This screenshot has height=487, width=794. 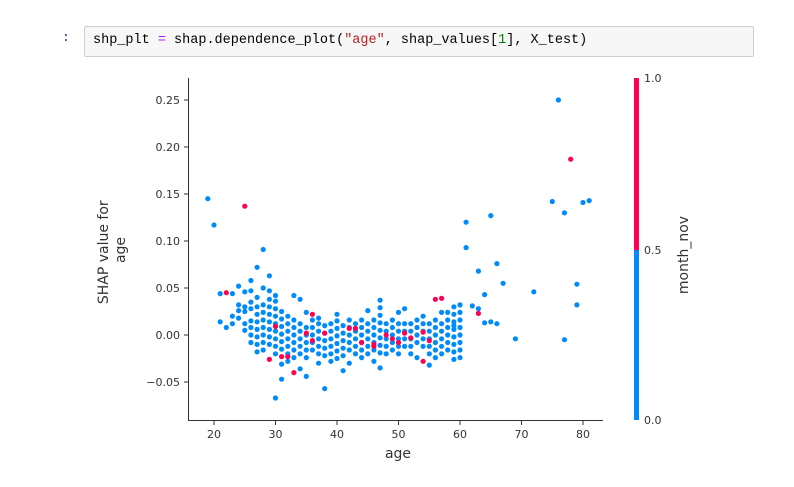 What do you see at coordinates (460, 434) in the screenshot?
I see `x-tick-label: 60` at bounding box center [460, 434].